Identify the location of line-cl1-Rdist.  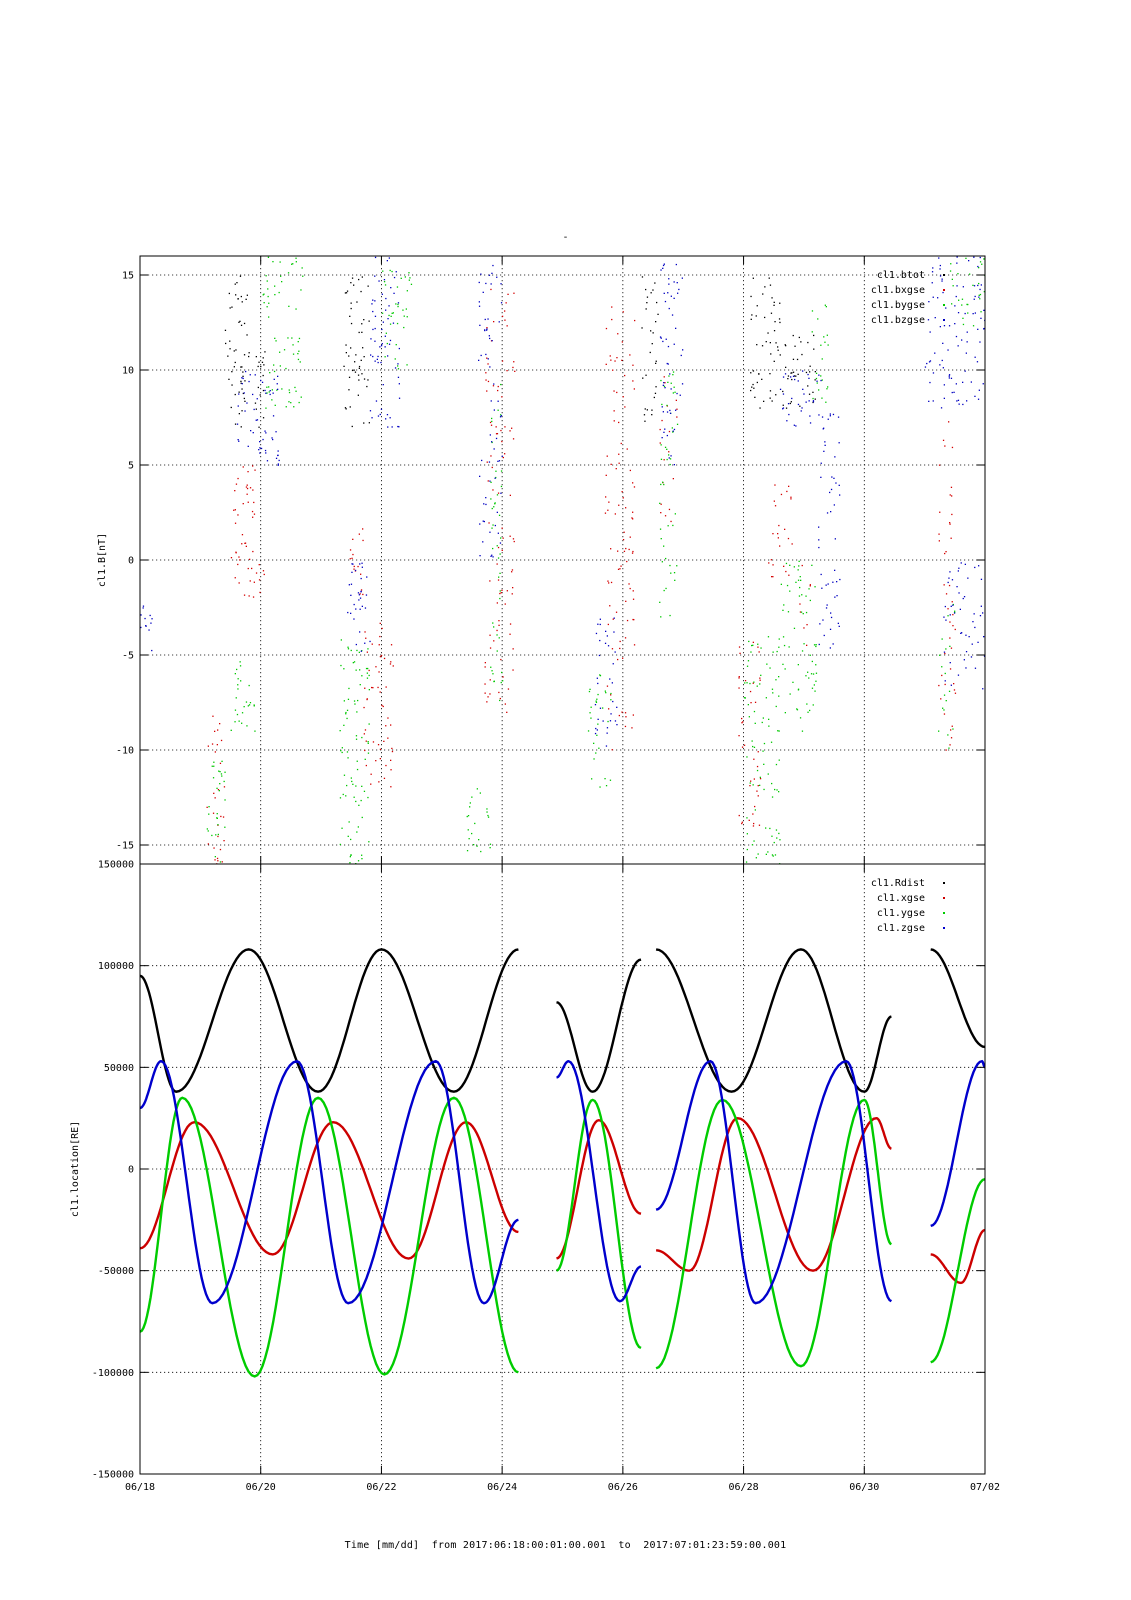
(773, 1020).